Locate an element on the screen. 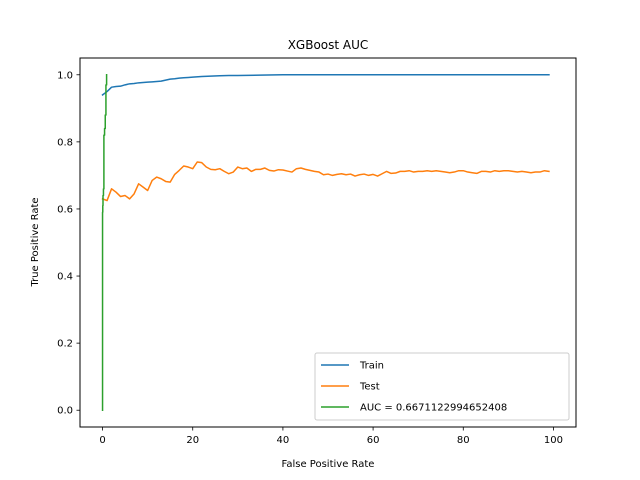  legend-entry: AUC = 0.6671122994652408 is located at coordinates (433, 408).